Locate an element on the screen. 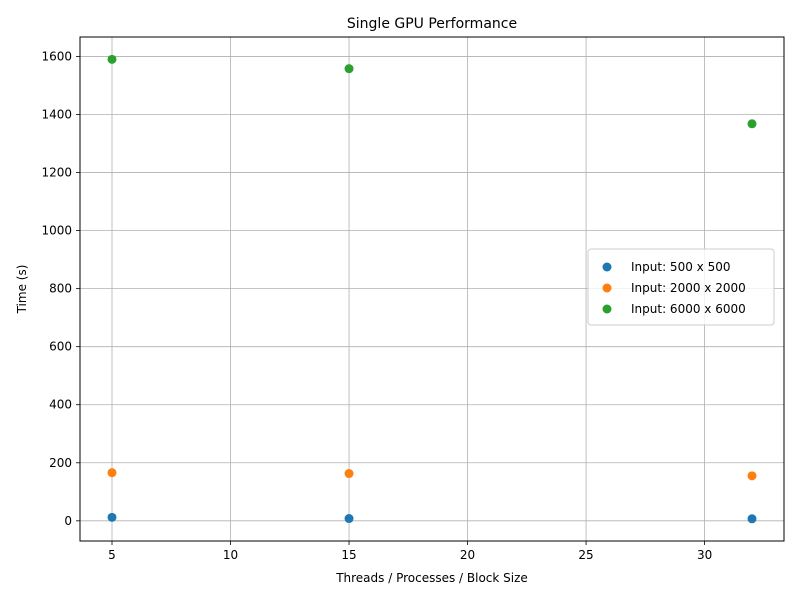 The width and height of the screenshot is (800, 600). y-tick-label: 1200 is located at coordinates (56, 173).